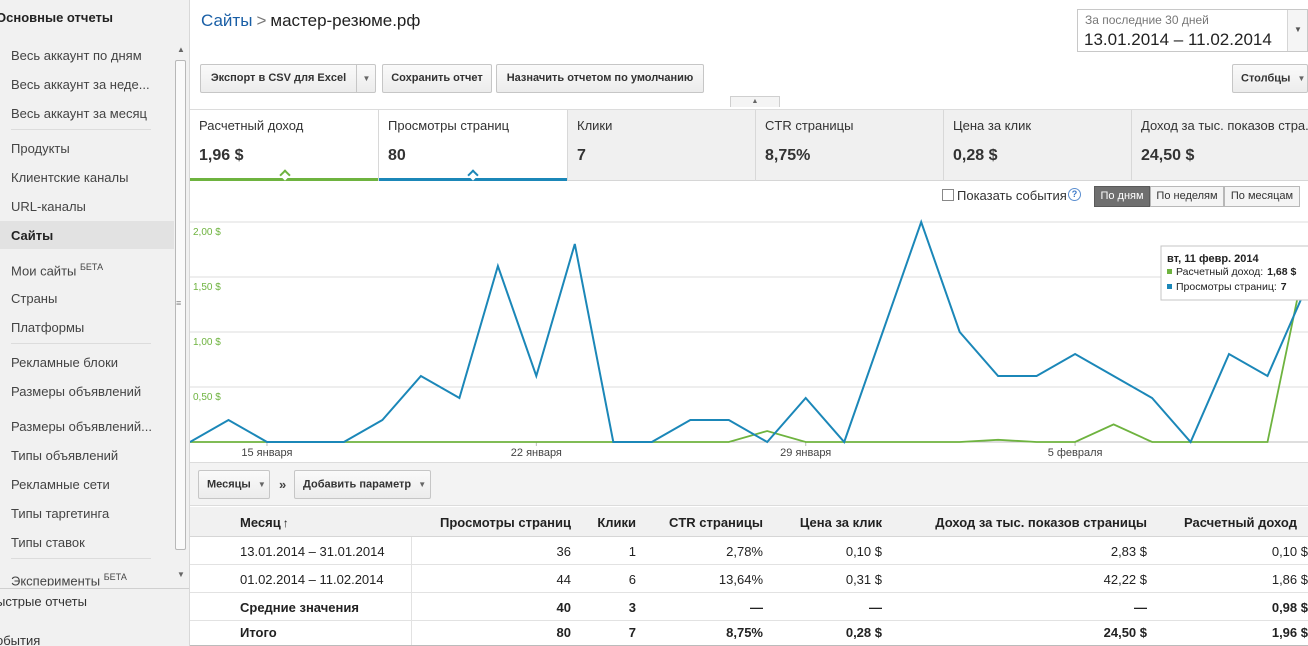  I want to click on set-default-report-button: Назначить отчетом по умолчанию, so click(600, 78).